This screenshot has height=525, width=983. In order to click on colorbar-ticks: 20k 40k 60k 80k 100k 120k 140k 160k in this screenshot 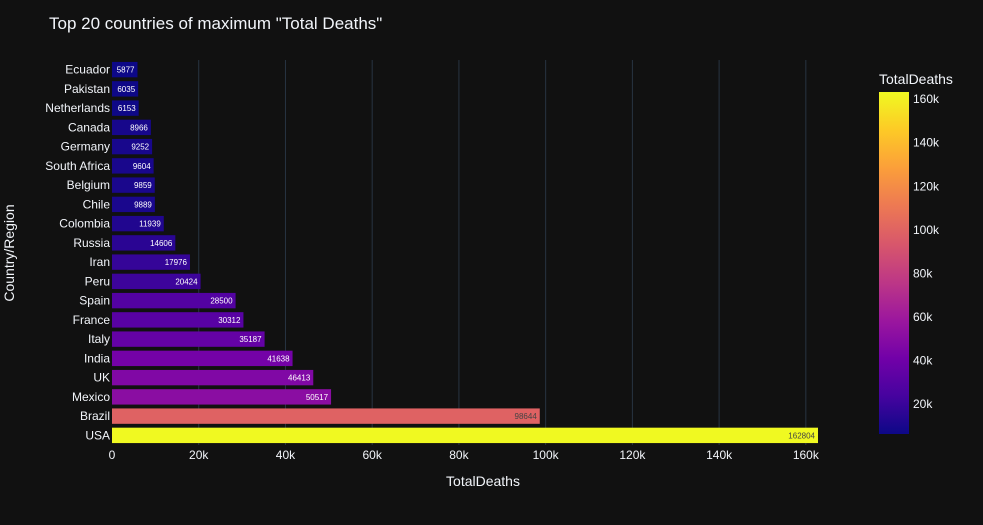, I will do `click(926, 251)`.